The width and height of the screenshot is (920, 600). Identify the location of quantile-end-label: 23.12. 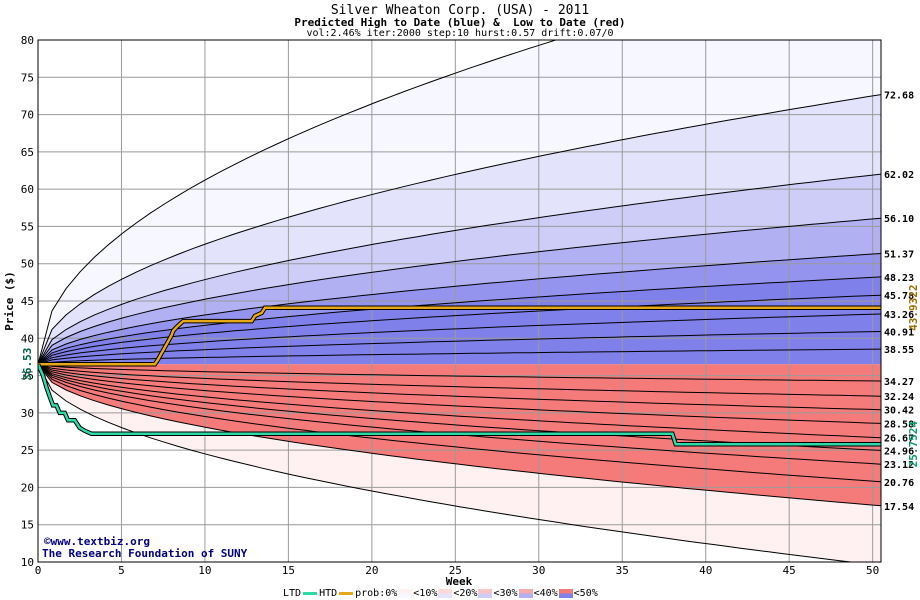
(899, 465).